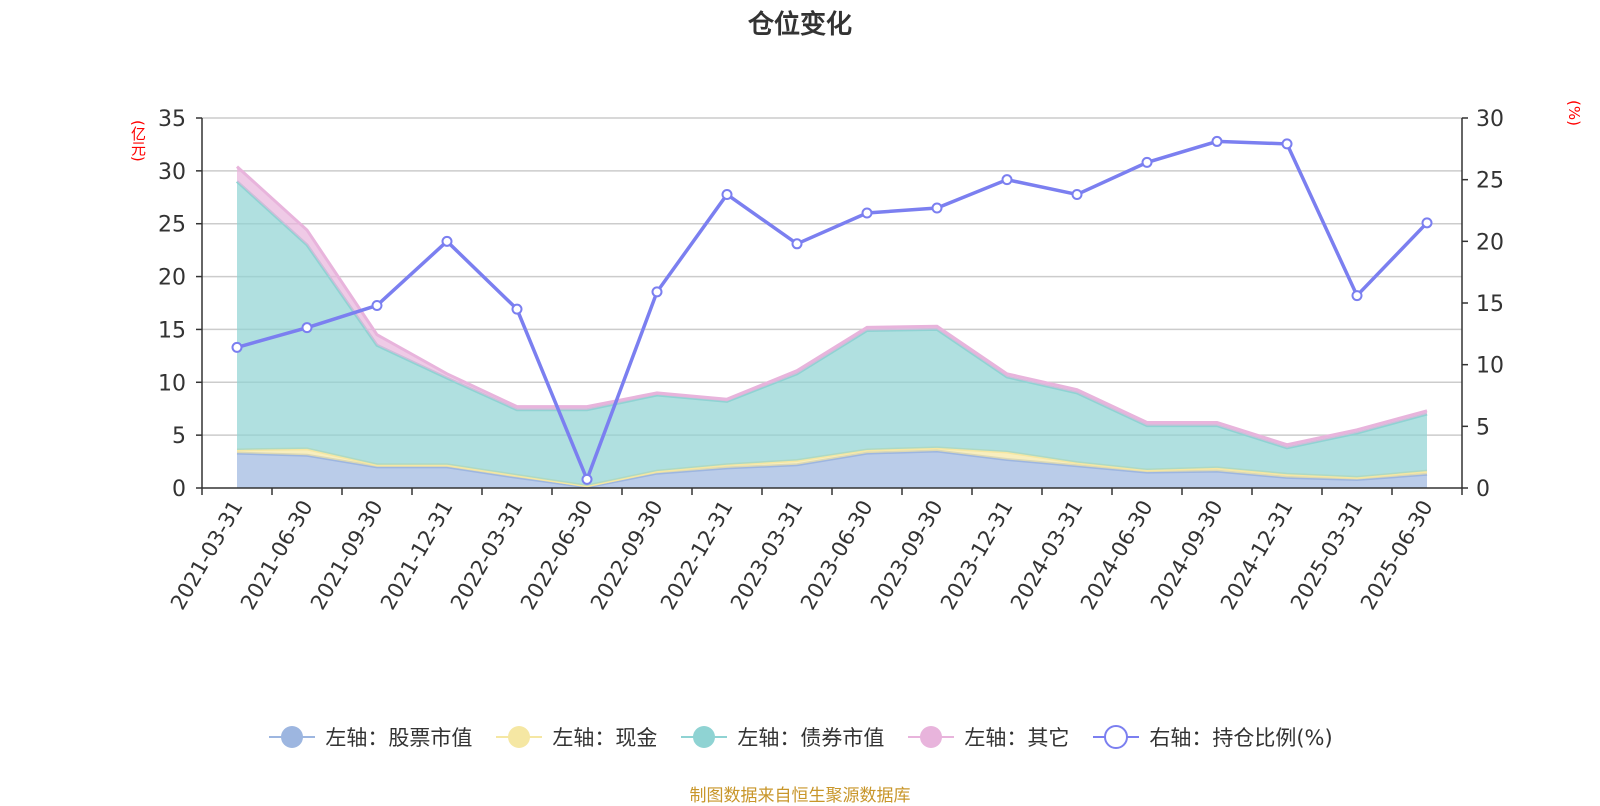 The image size is (1600, 806). Describe the element at coordinates (1490, 119) in the screenshot. I see `right-tick-label: 30` at that location.